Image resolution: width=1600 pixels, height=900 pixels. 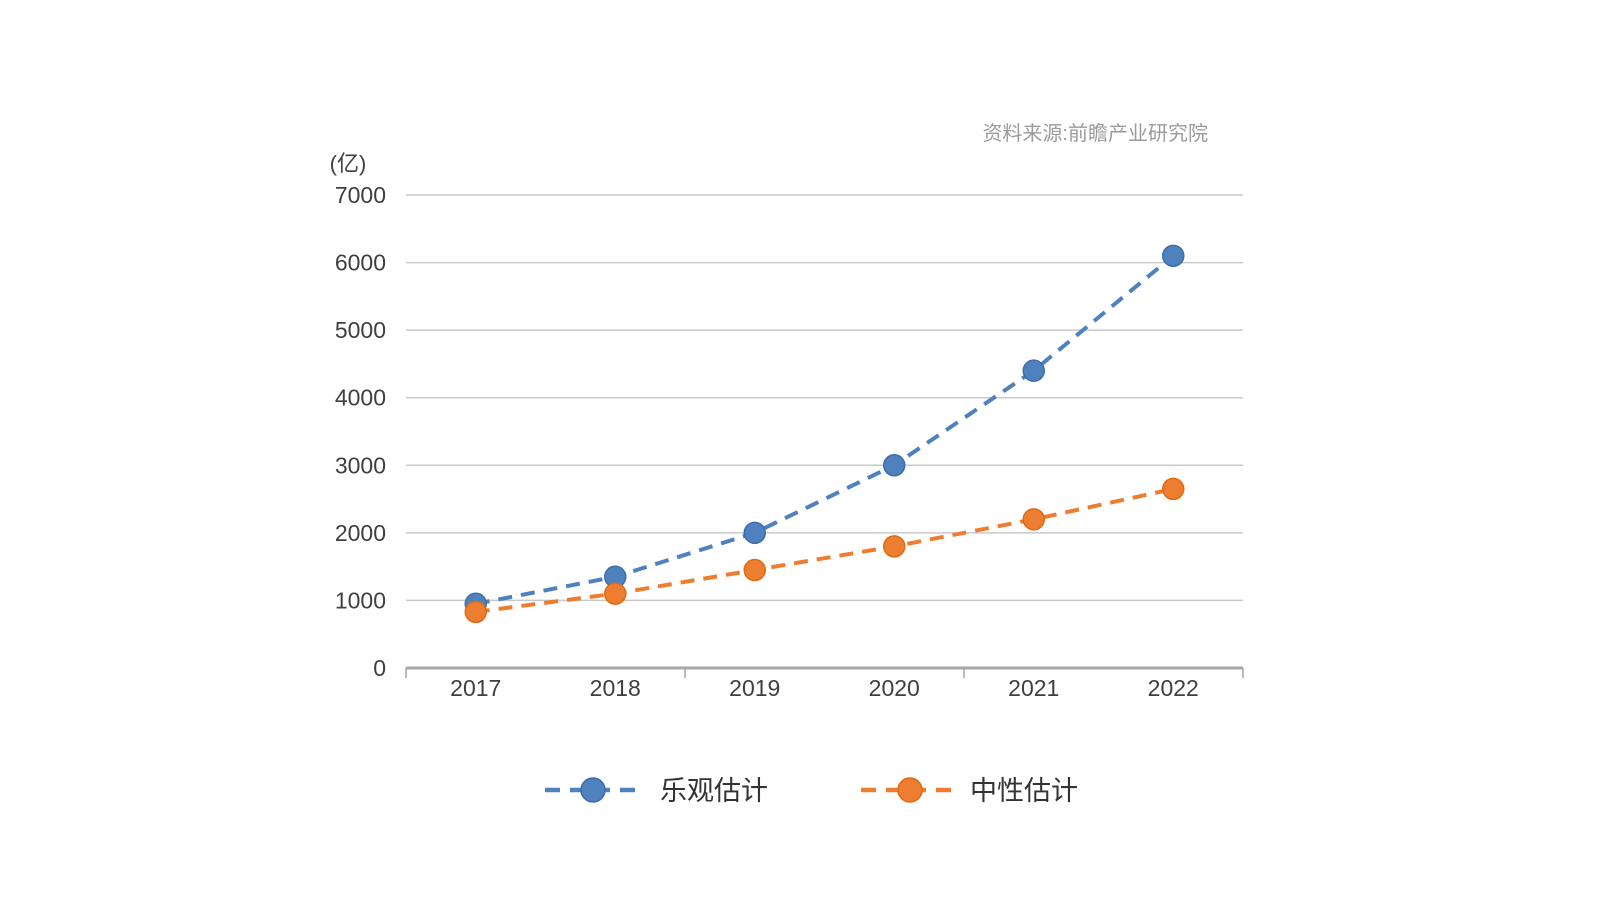 I want to click on x-tick-label: 2022, so click(x=1173, y=688).